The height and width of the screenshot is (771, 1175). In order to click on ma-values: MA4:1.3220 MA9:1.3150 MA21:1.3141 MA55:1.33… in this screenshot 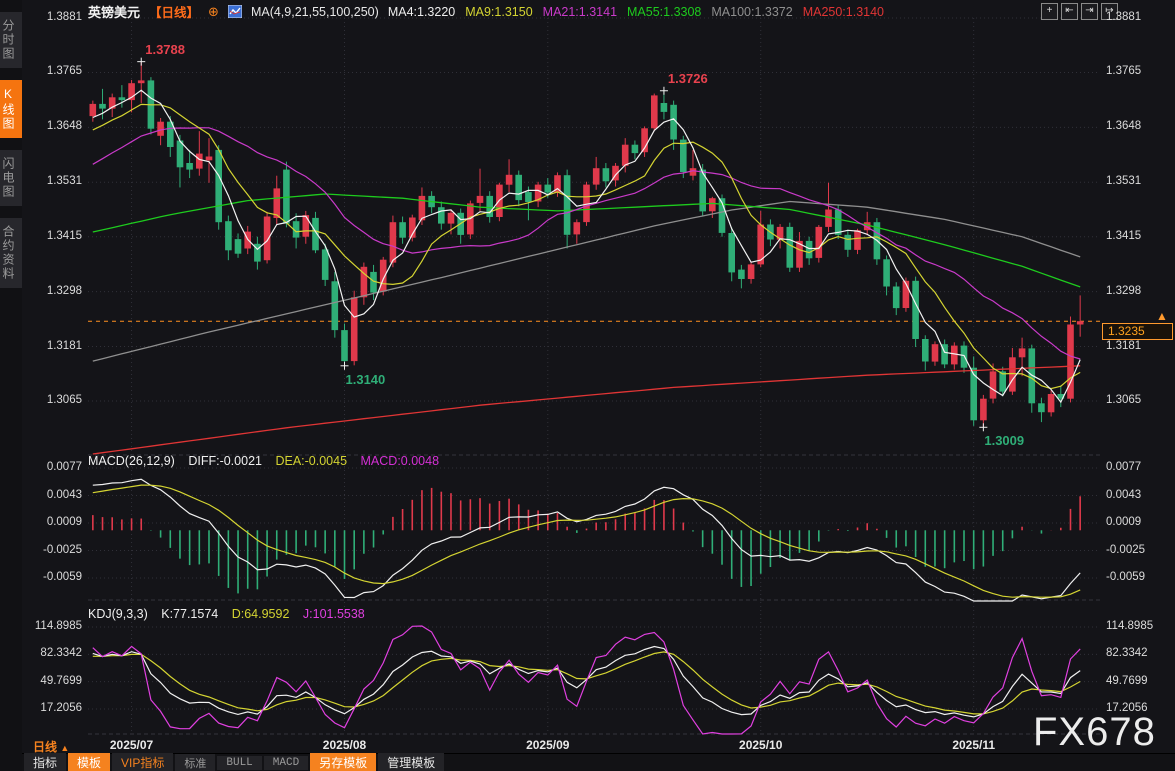, I will do `click(636, 12)`.